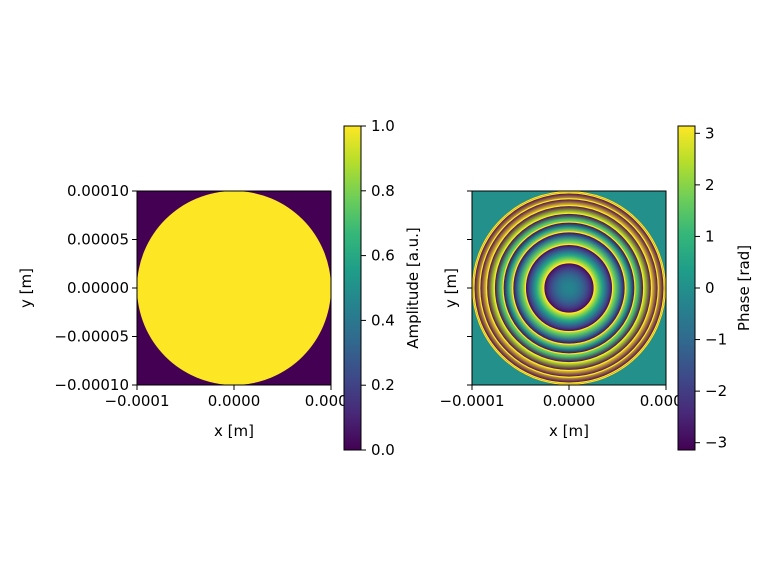  I want to click on y-tick-label: 0.00000, so click(98, 288).